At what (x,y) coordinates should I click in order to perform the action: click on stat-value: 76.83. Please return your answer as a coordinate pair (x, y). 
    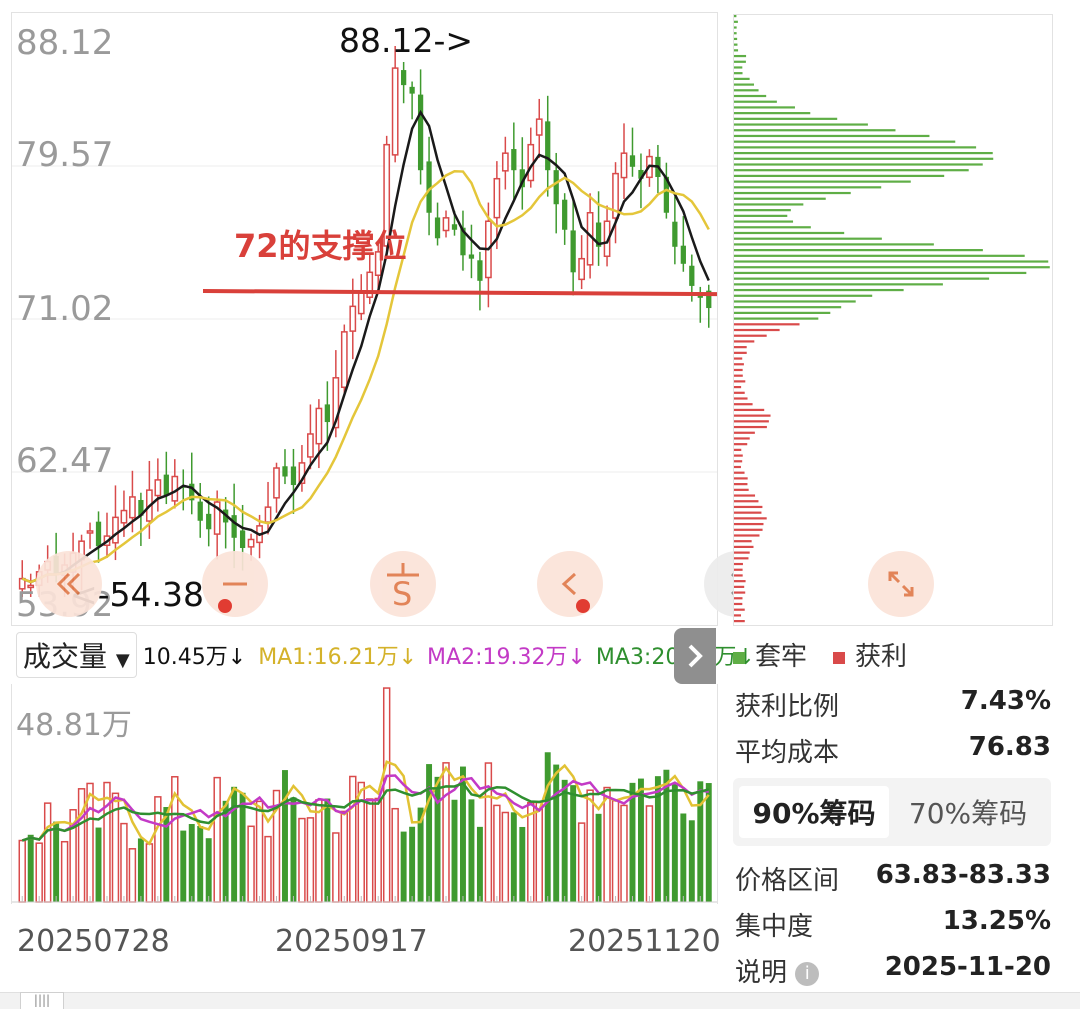
    Looking at the image, I should click on (1009, 747).